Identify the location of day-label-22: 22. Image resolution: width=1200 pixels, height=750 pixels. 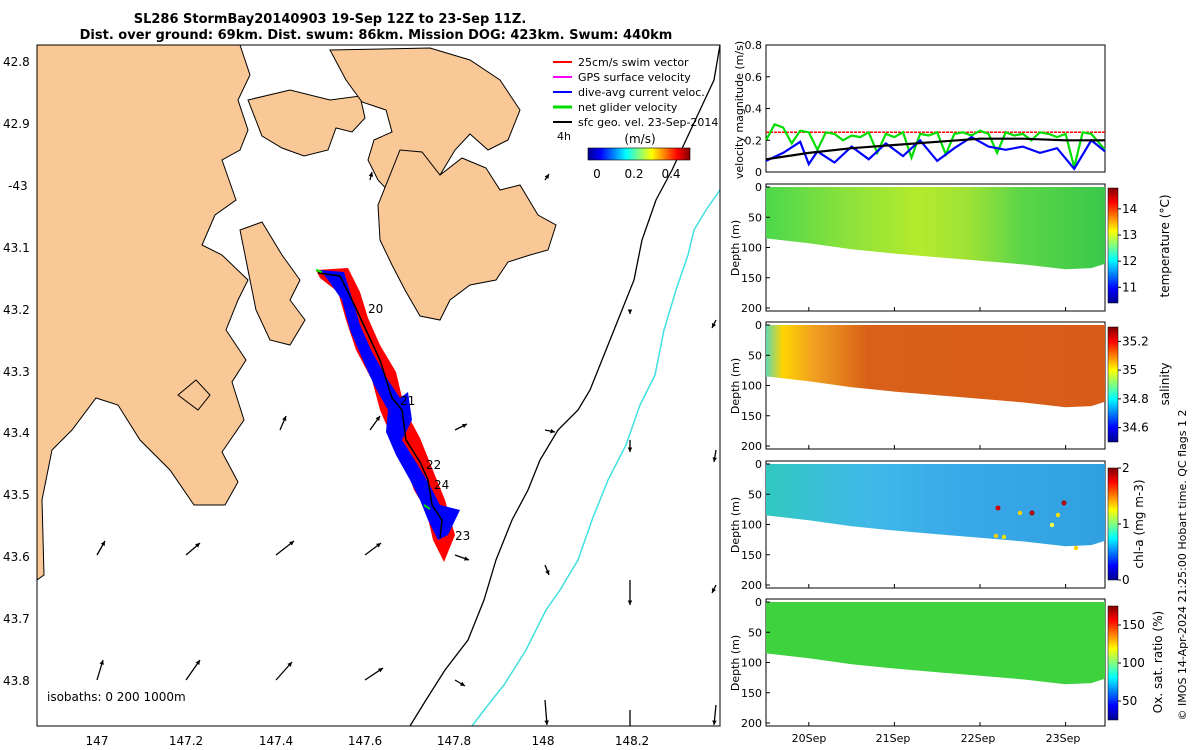
(433, 465).